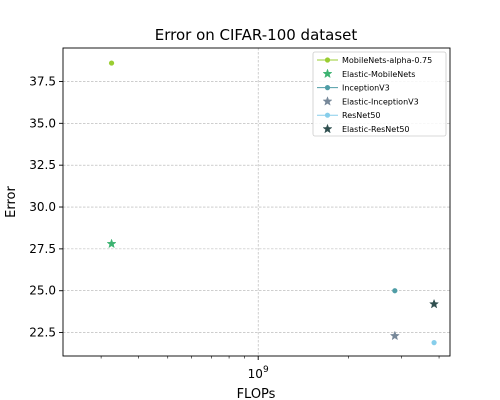 The height and width of the screenshot is (400, 500). What do you see at coordinates (394, 335) in the screenshot?
I see `data-point-elastic-inceptionv3` at bounding box center [394, 335].